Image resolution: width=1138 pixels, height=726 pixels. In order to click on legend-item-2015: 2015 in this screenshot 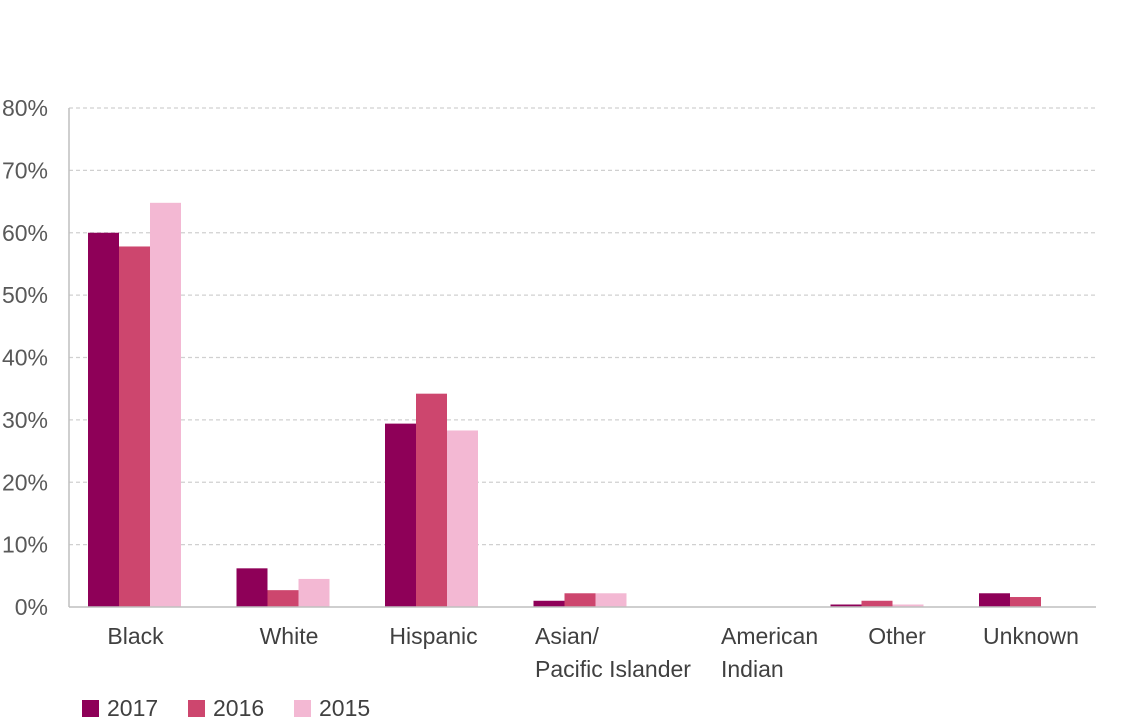, I will do `click(332, 708)`.